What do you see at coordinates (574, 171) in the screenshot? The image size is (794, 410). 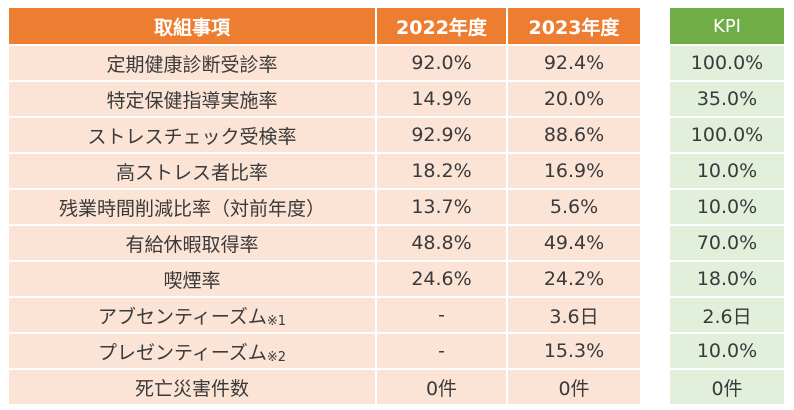 I see `row-value-y2023: 16.9%` at bounding box center [574, 171].